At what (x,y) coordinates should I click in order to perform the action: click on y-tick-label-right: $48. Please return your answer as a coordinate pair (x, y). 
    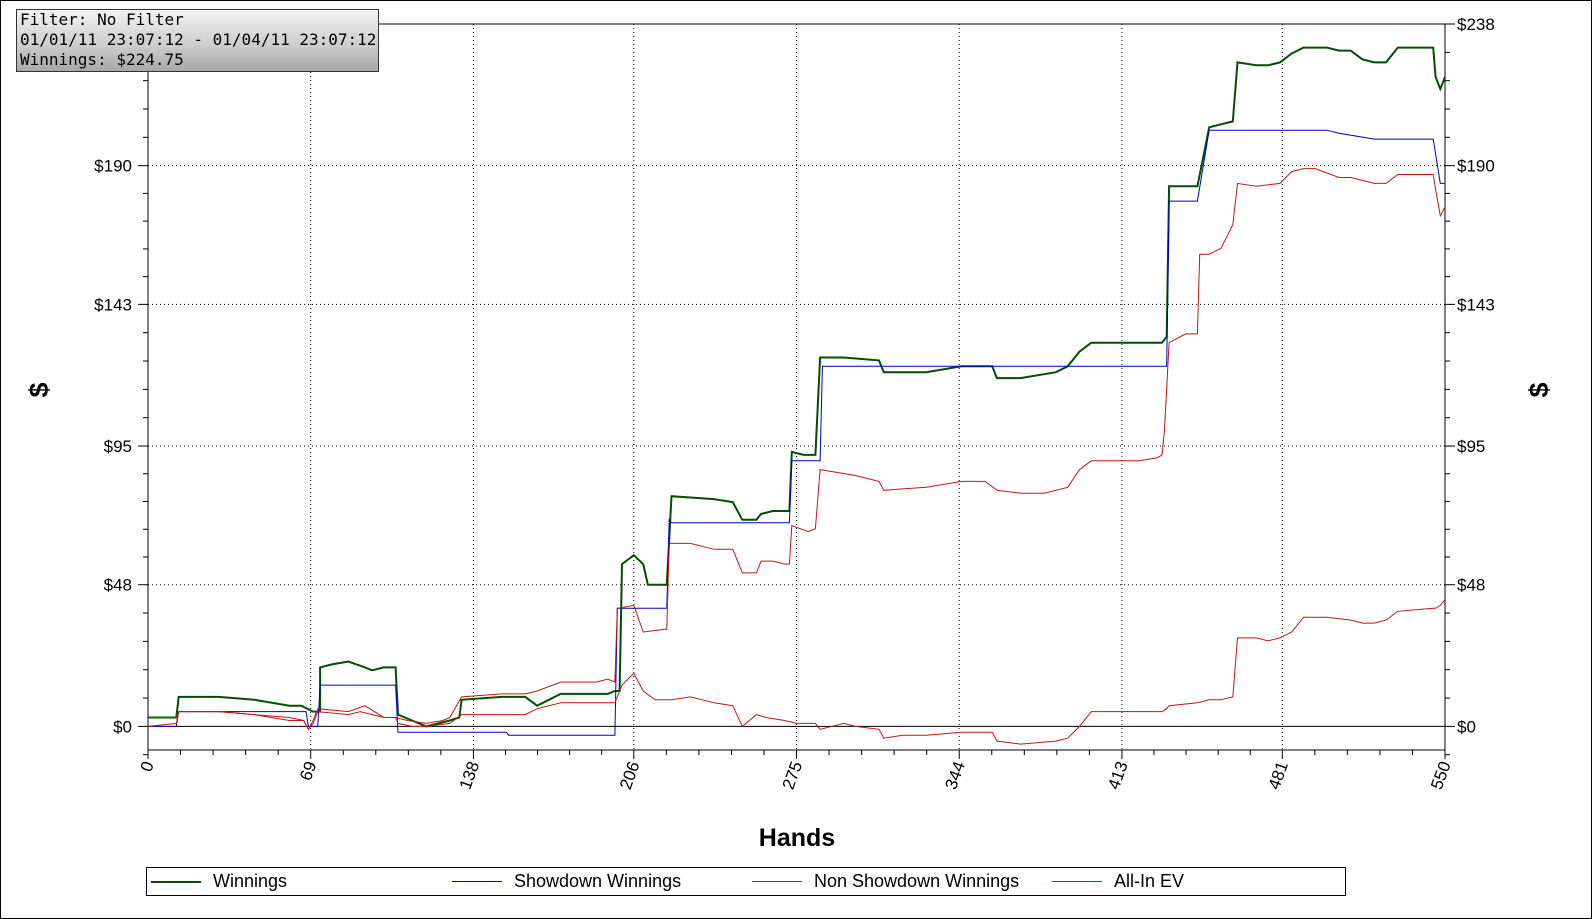
    Looking at the image, I should click on (1471, 585).